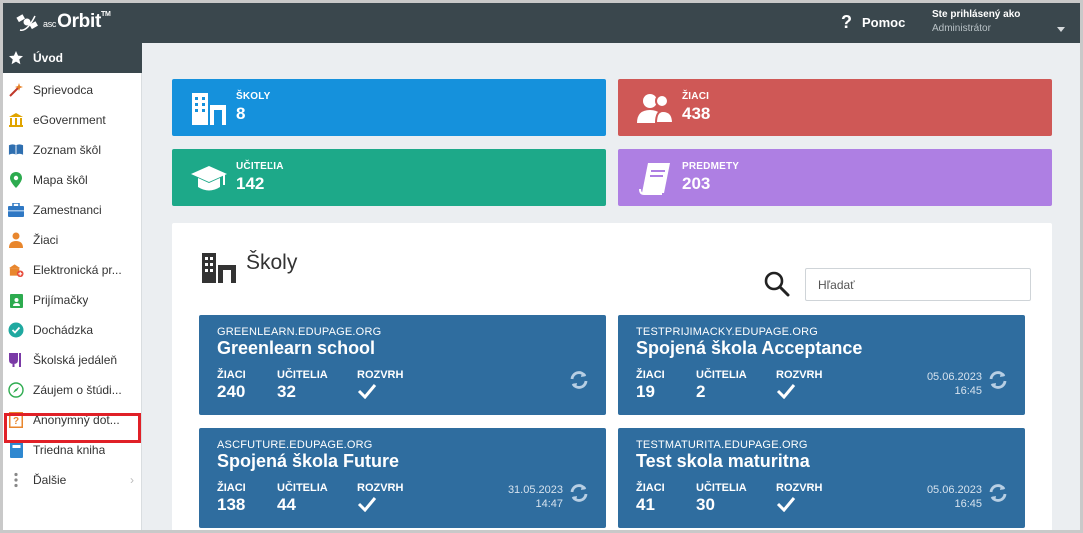  Describe the element at coordinates (27, 22) in the screenshot. I see `satellite-icon` at that location.